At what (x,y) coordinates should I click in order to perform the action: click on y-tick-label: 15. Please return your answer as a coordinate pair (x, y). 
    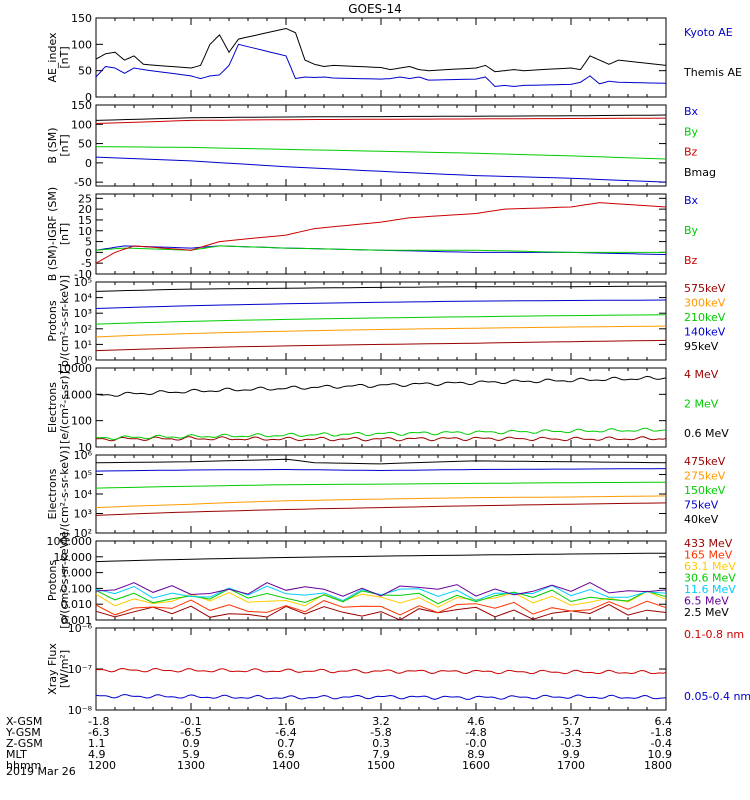
    Looking at the image, I should click on (85, 220).